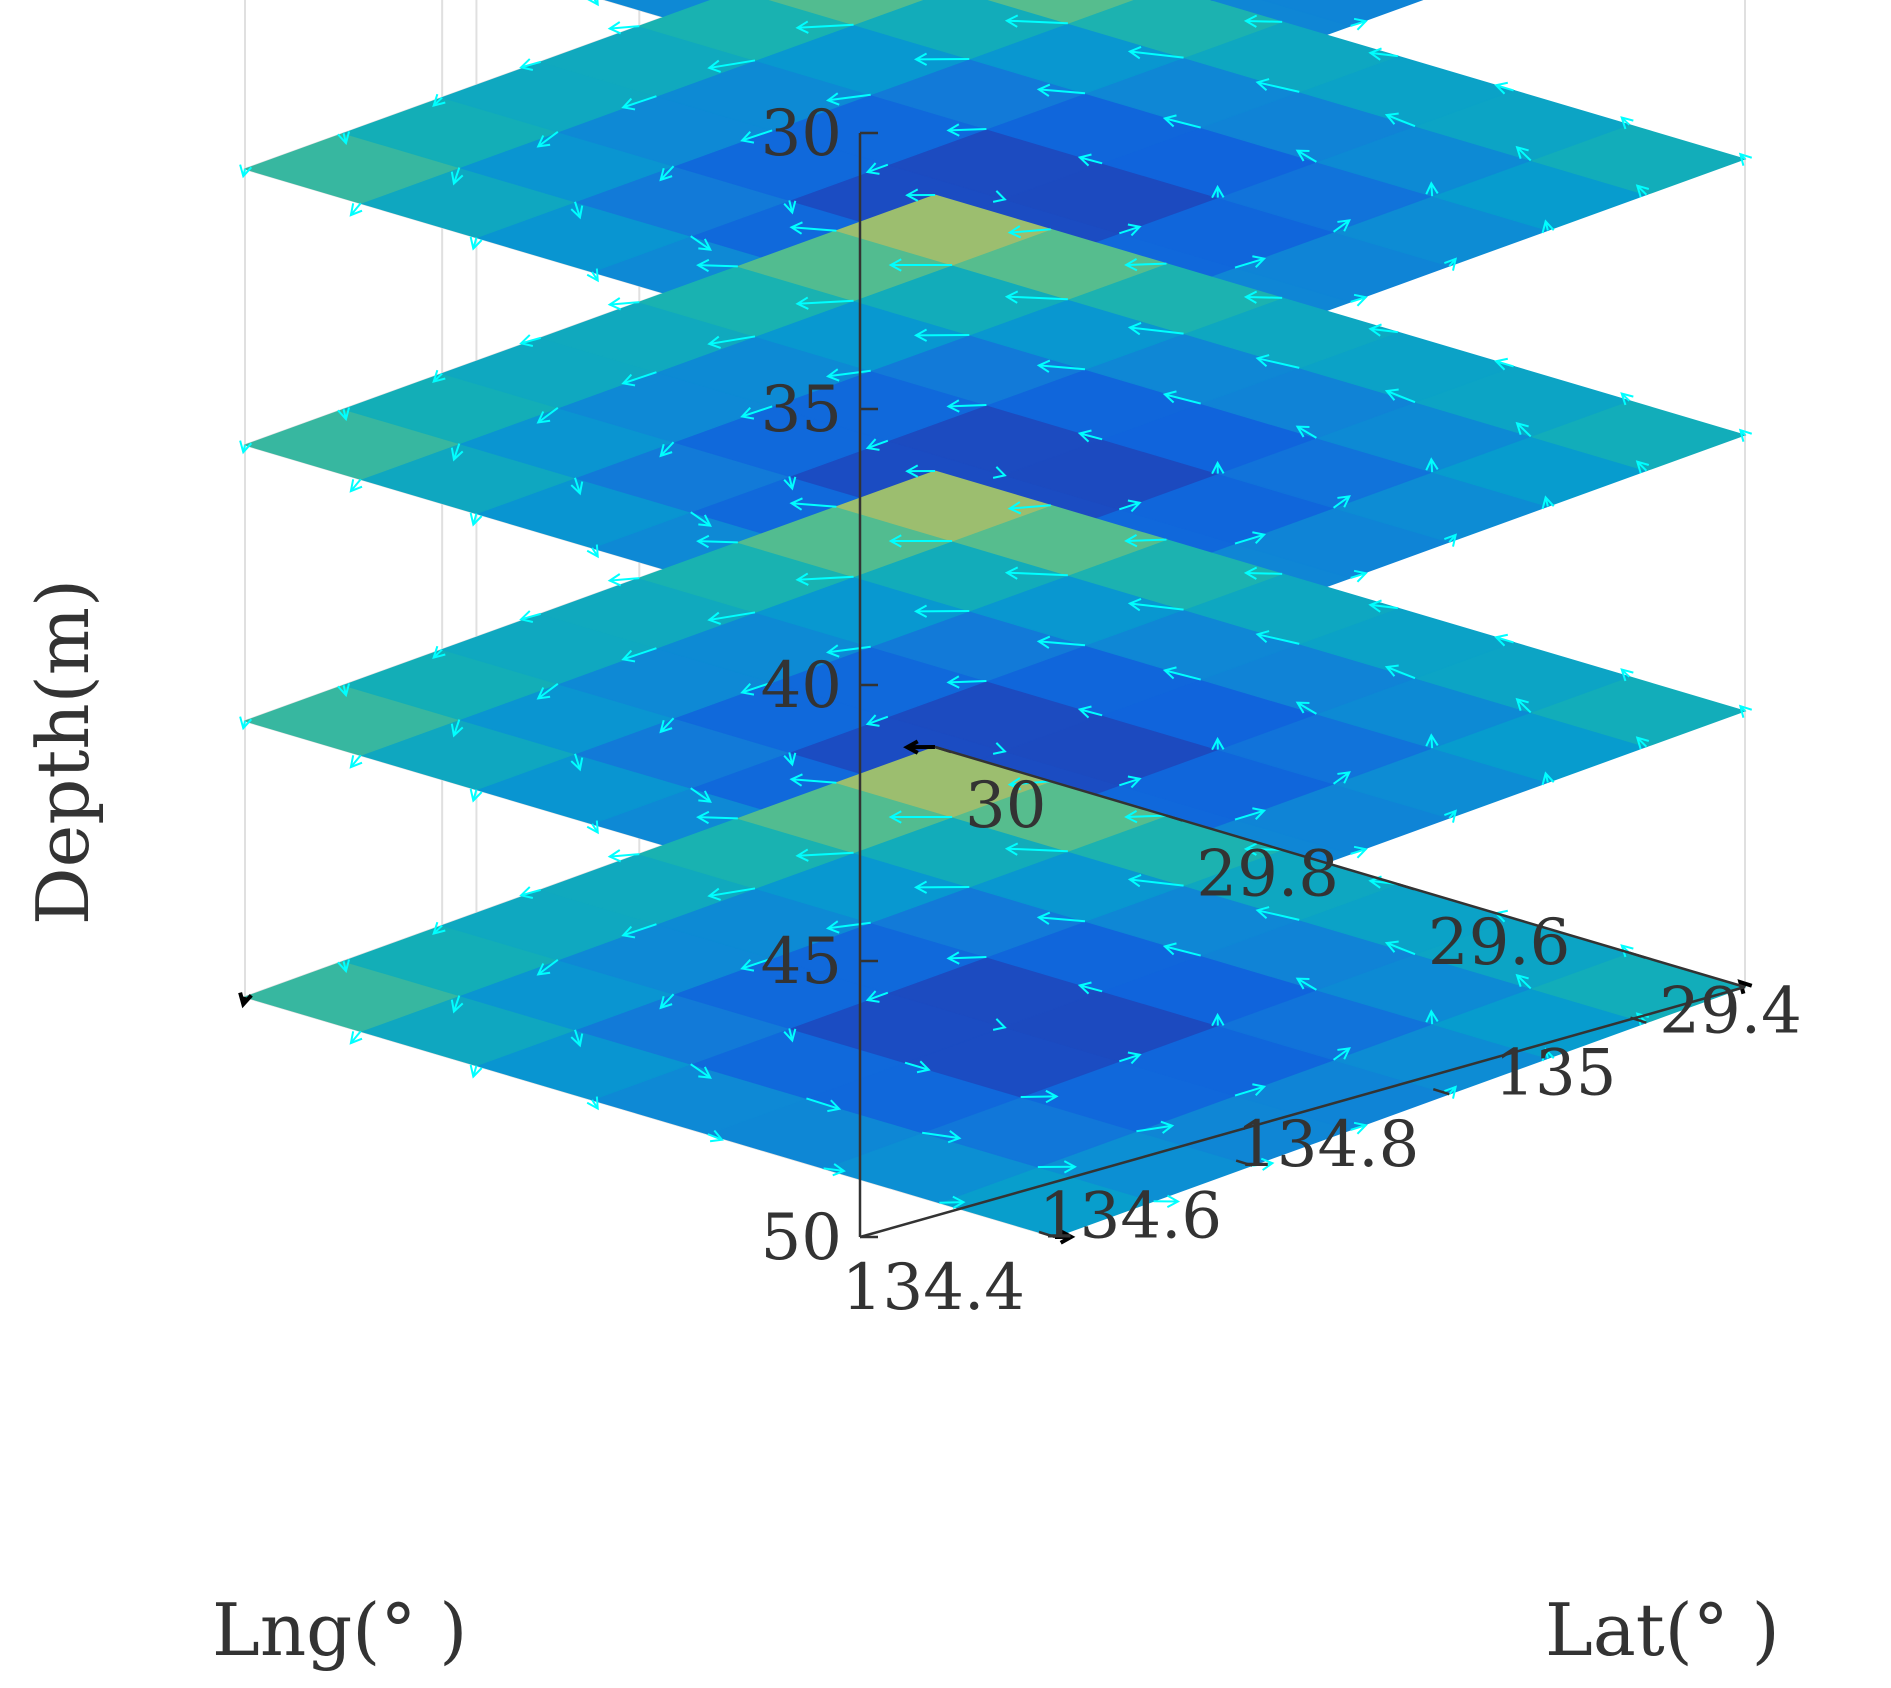 This screenshot has width=1891, height=1688. I want to click on x-tick-label: 135, so click(1555, 1074).